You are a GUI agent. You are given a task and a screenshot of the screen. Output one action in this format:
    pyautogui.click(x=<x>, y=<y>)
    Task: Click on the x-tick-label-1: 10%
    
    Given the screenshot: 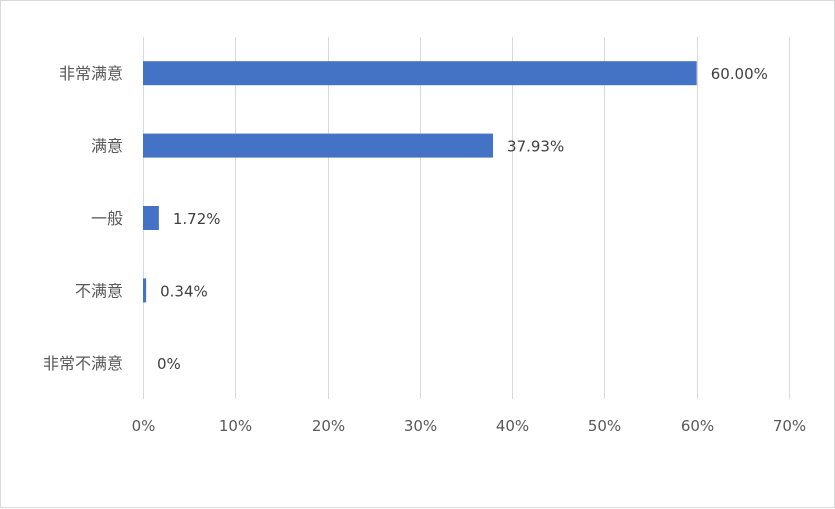 What is the action you would take?
    pyautogui.click(x=235, y=426)
    